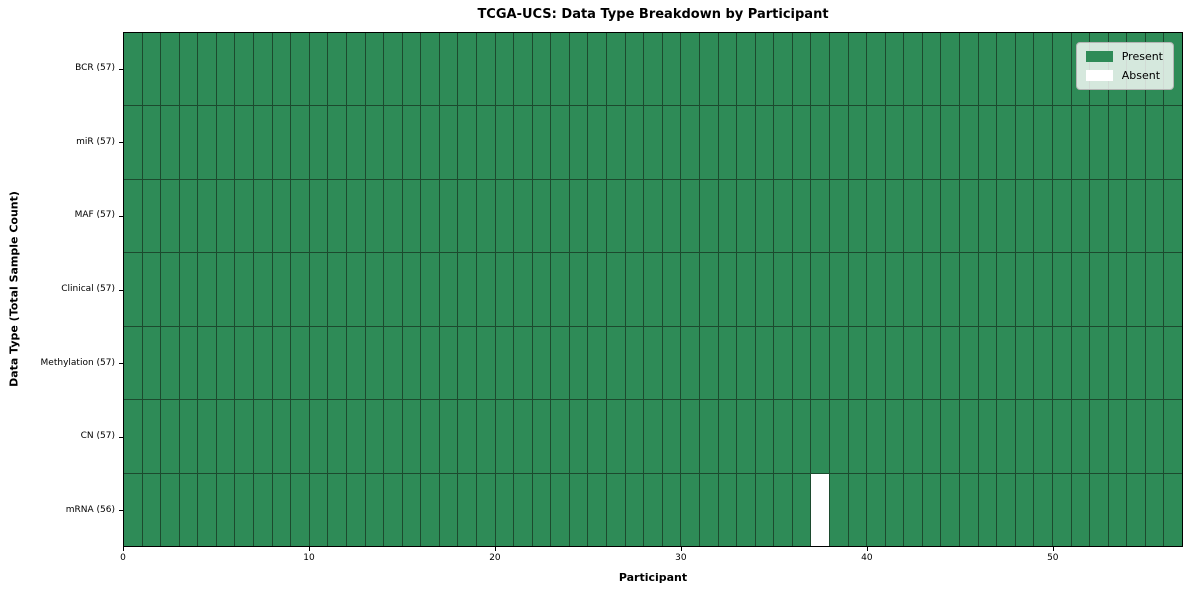  I want to click on absent-swatch-icon, so click(1099, 75).